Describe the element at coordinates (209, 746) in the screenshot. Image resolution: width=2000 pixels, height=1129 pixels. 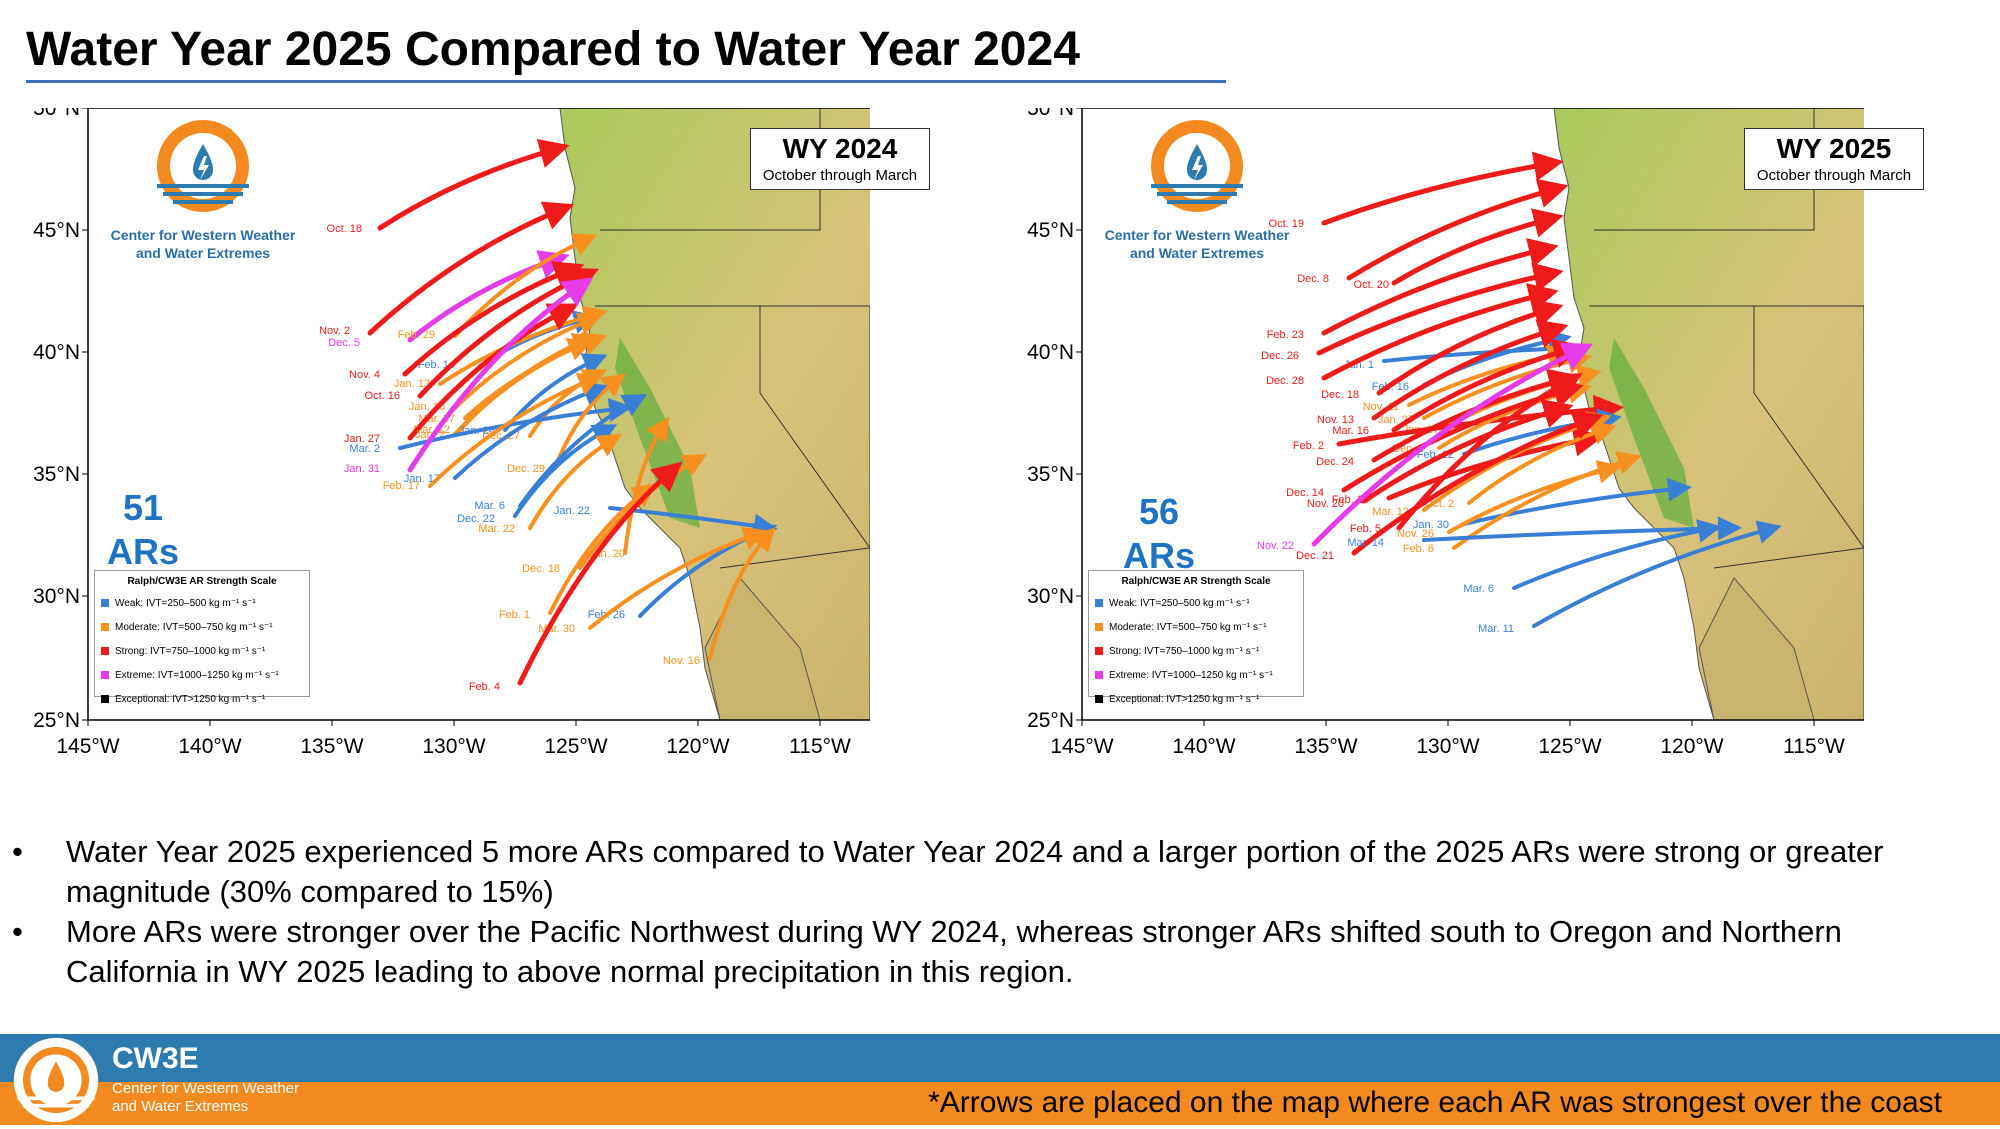
I see `lon-tick-label: 140°W` at that location.